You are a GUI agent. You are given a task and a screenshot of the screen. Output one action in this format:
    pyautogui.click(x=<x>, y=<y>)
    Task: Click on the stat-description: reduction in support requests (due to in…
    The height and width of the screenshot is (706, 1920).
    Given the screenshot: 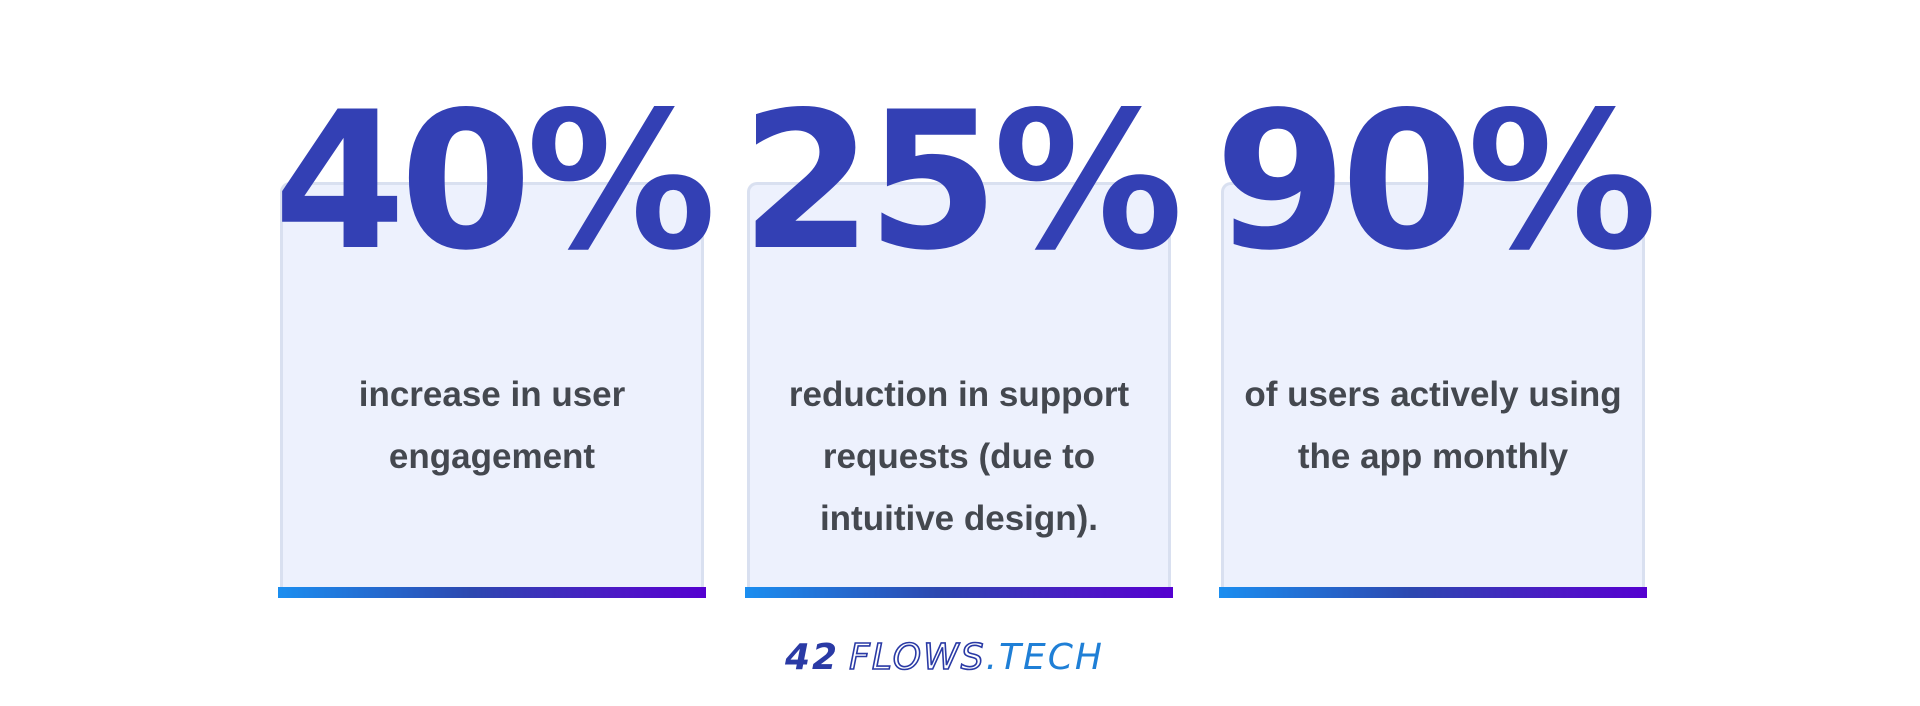 What is the action you would take?
    pyautogui.click(x=959, y=456)
    